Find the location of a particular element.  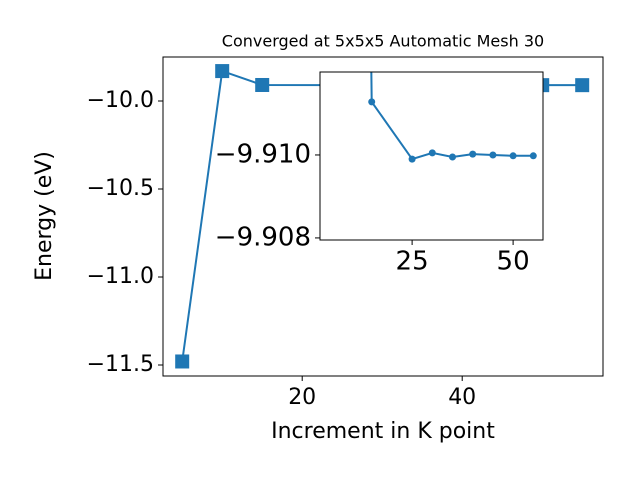

chart-title: Converged at 5x5x5 Automatic Mesh 30 is located at coordinates (383, 41).